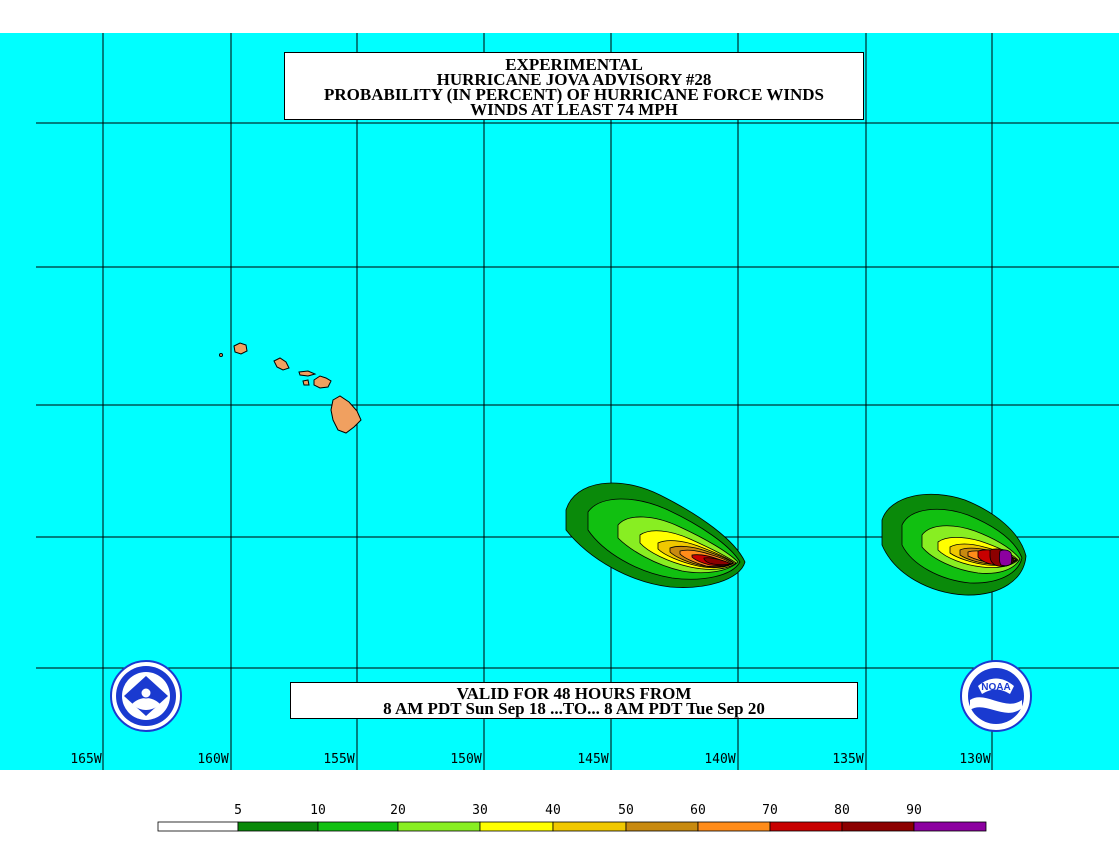 The height and width of the screenshot is (843, 1119). I want to click on longitude-label: 130W, so click(975, 759).